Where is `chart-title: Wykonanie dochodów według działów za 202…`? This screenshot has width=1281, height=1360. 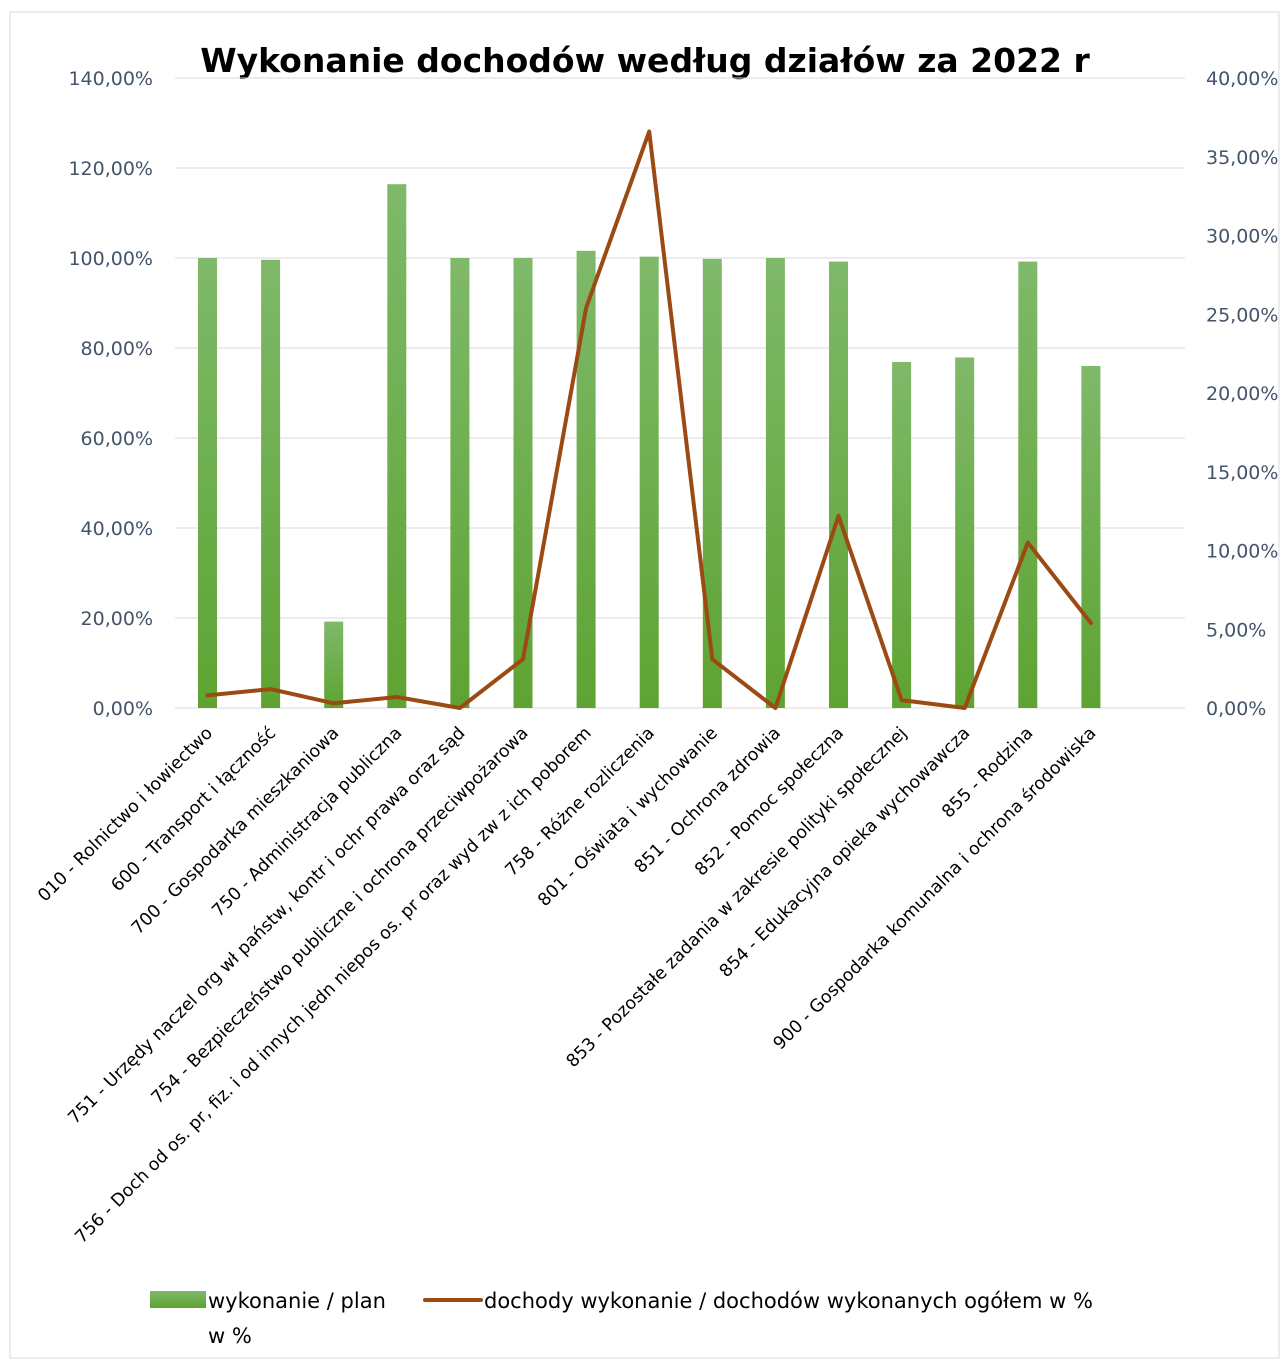
chart-title: Wykonanie dochodów według działów za 202… is located at coordinates (645, 60).